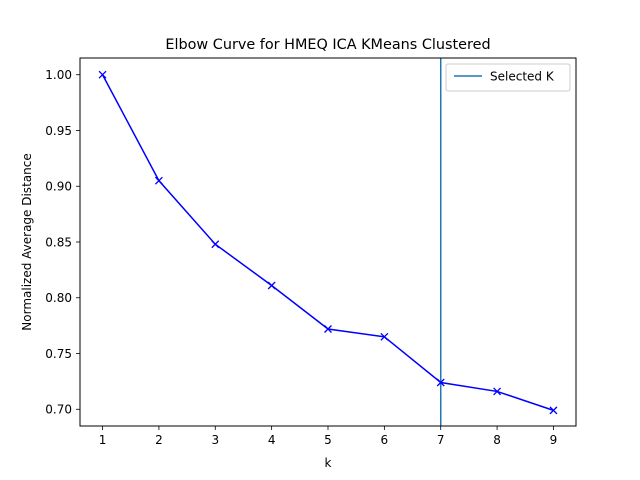  I want to click on legend: Selected K, so click(508, 77).